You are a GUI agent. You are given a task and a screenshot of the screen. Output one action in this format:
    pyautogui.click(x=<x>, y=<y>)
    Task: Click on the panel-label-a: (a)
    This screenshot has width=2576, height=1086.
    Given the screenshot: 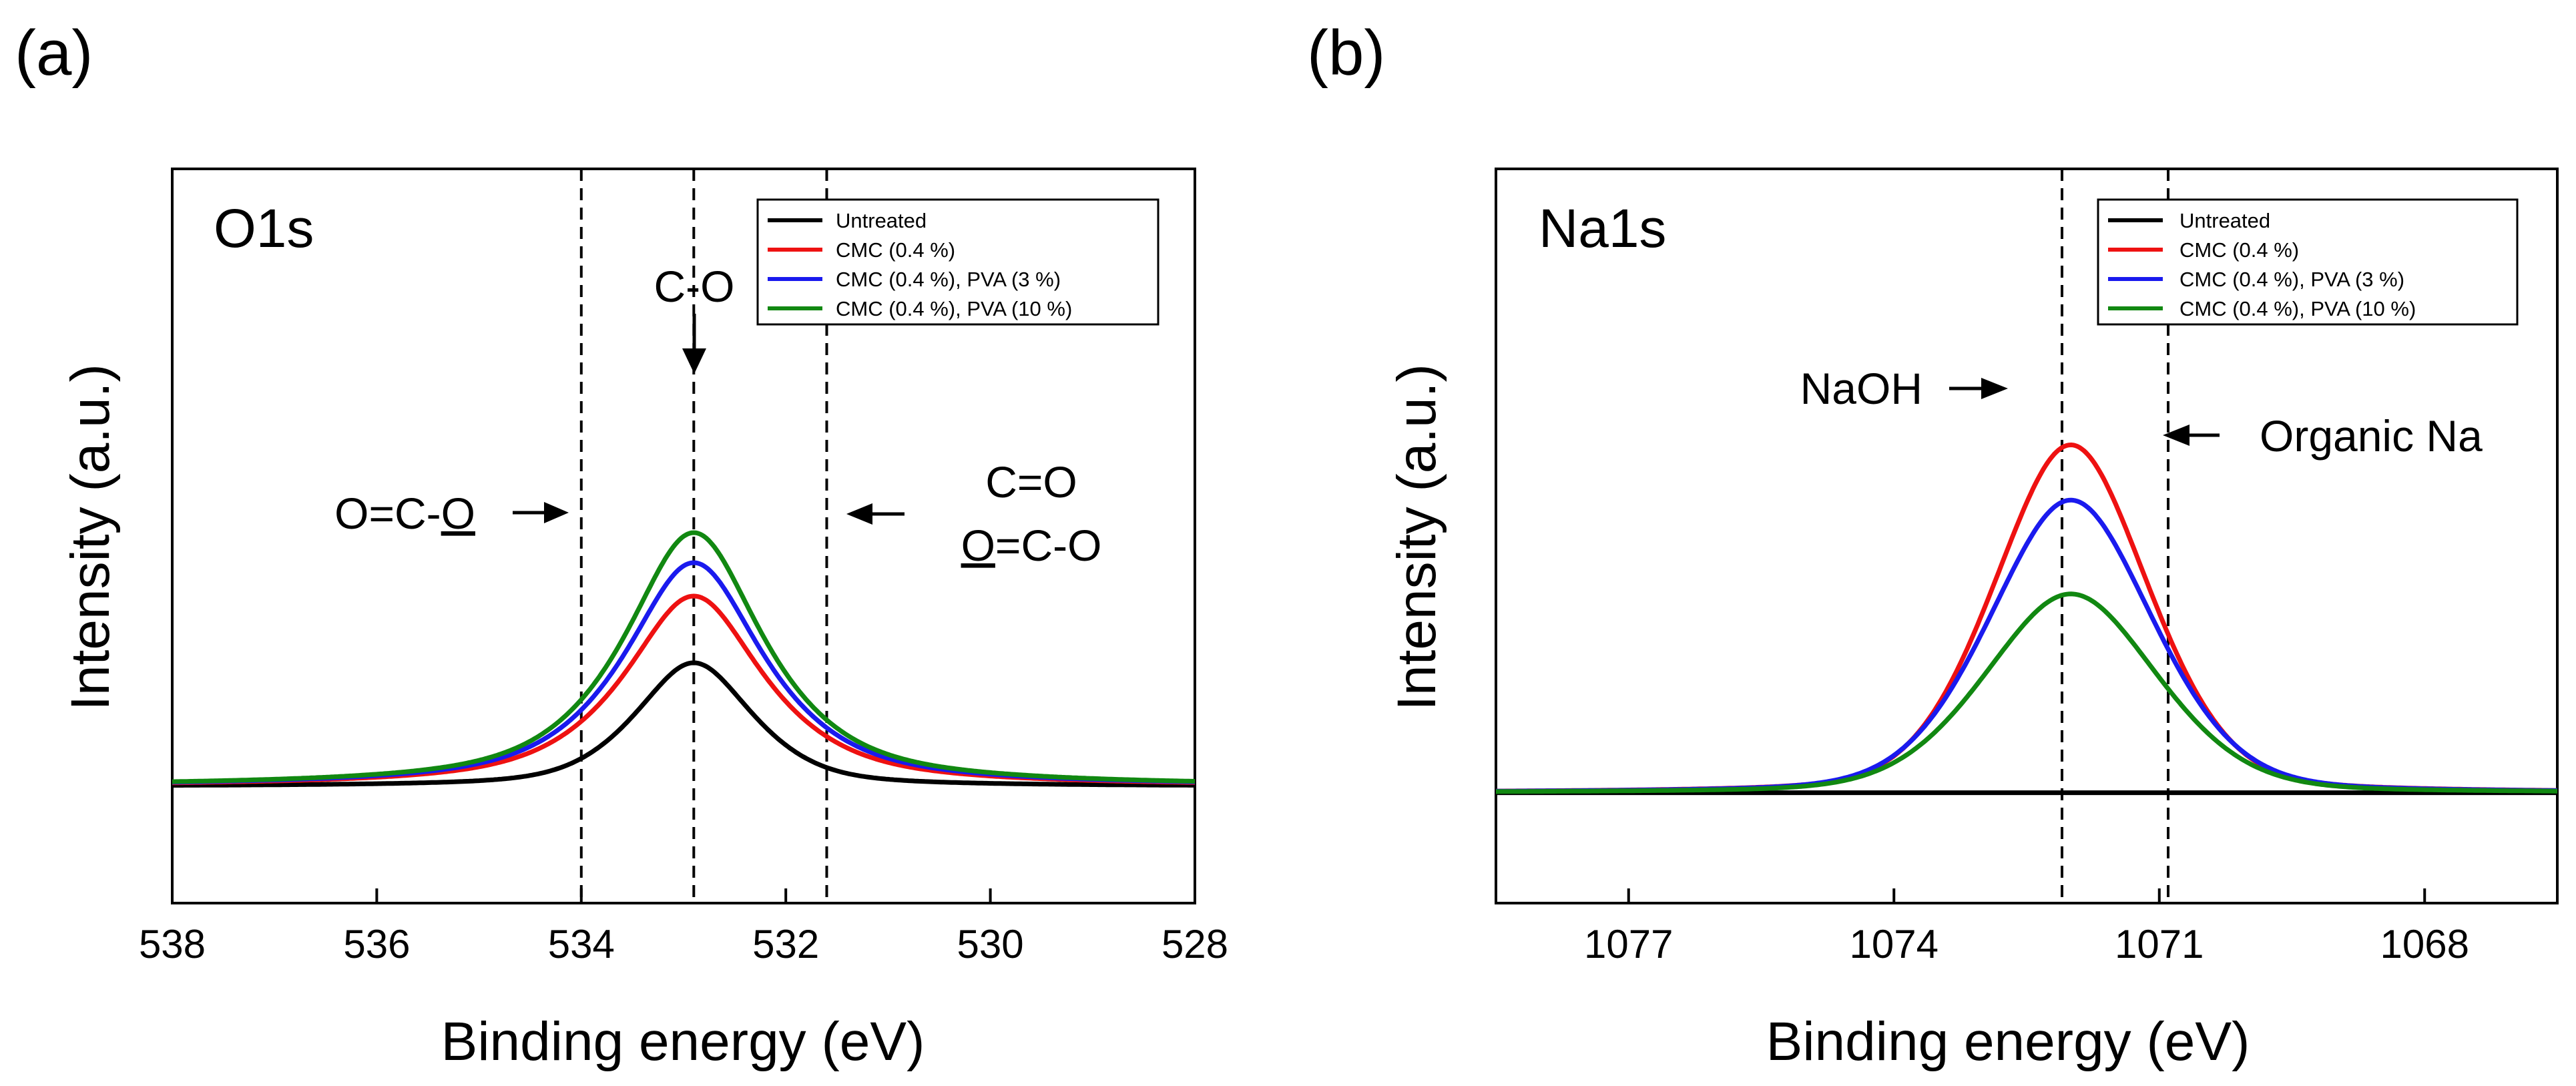 What is the action you would take?
    pyautogui.click(x=54, y=53)
    